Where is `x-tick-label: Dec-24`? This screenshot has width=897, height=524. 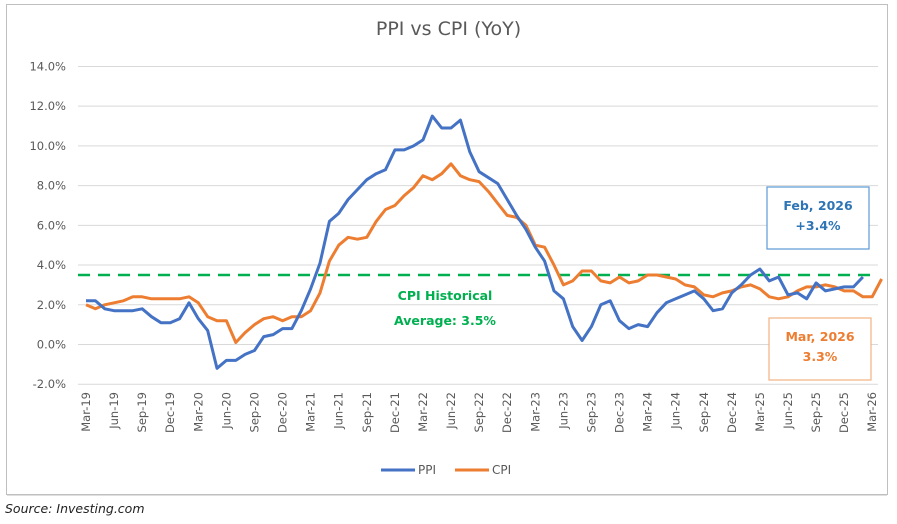
x-tick-label: Dec-24 is located at coordinates (732, 412).